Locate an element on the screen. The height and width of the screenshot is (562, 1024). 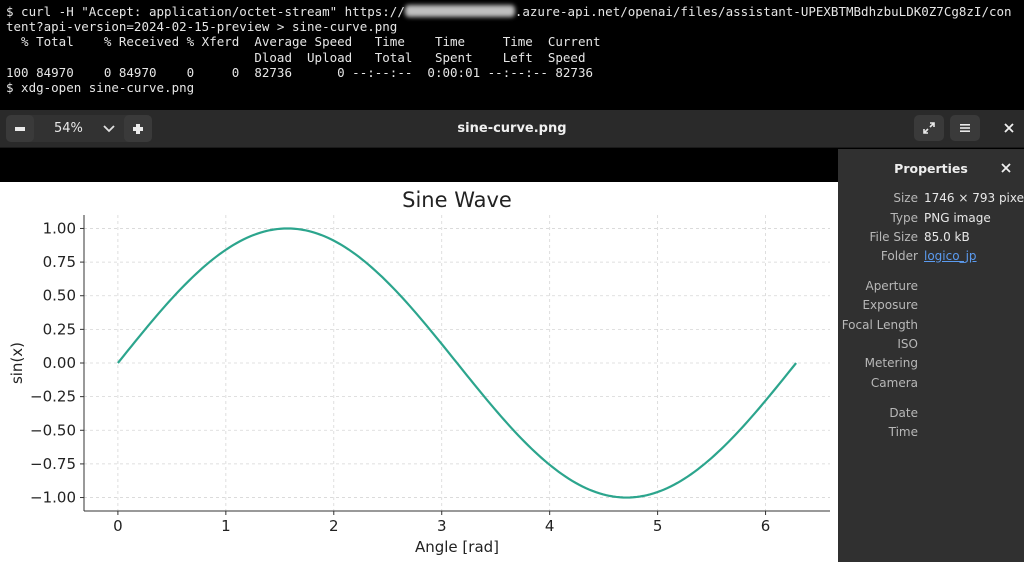
property-key: ISO is located at coordinates (907, 344).